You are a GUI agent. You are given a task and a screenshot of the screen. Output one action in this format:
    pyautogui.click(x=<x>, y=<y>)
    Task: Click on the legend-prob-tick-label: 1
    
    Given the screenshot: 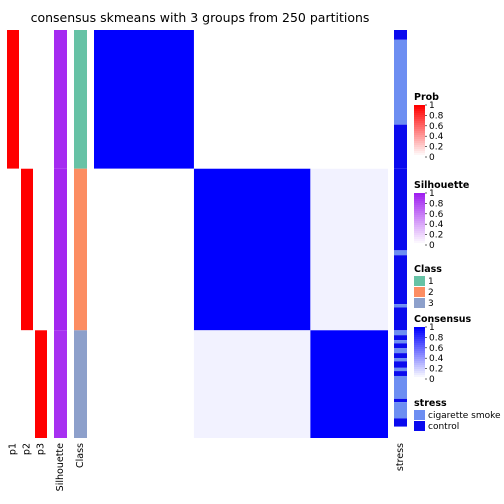 What is the action you would take?
    pyautogui.click(x=432, y=106)
    